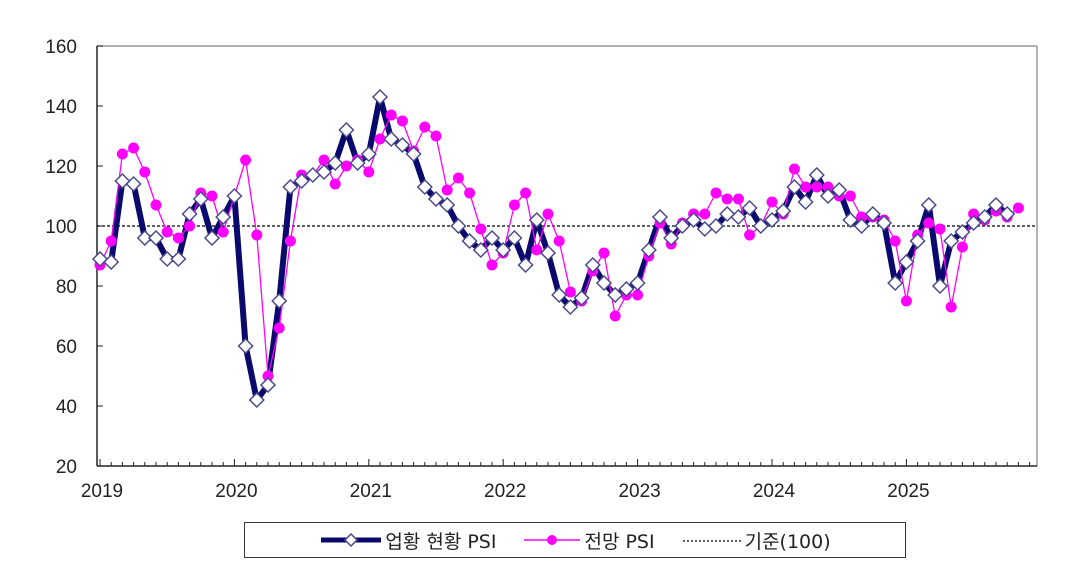 This screenshot has height=587, width=1081. Describe the element at coordinates (102, 491) in the screenshot. I see `x-tick-label: 2019` at that location.